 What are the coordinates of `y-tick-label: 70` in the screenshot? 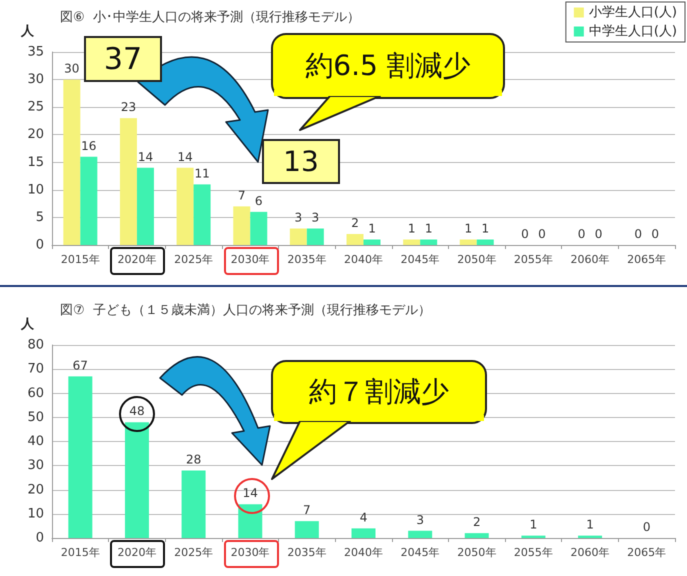 It's located at (35, 369).